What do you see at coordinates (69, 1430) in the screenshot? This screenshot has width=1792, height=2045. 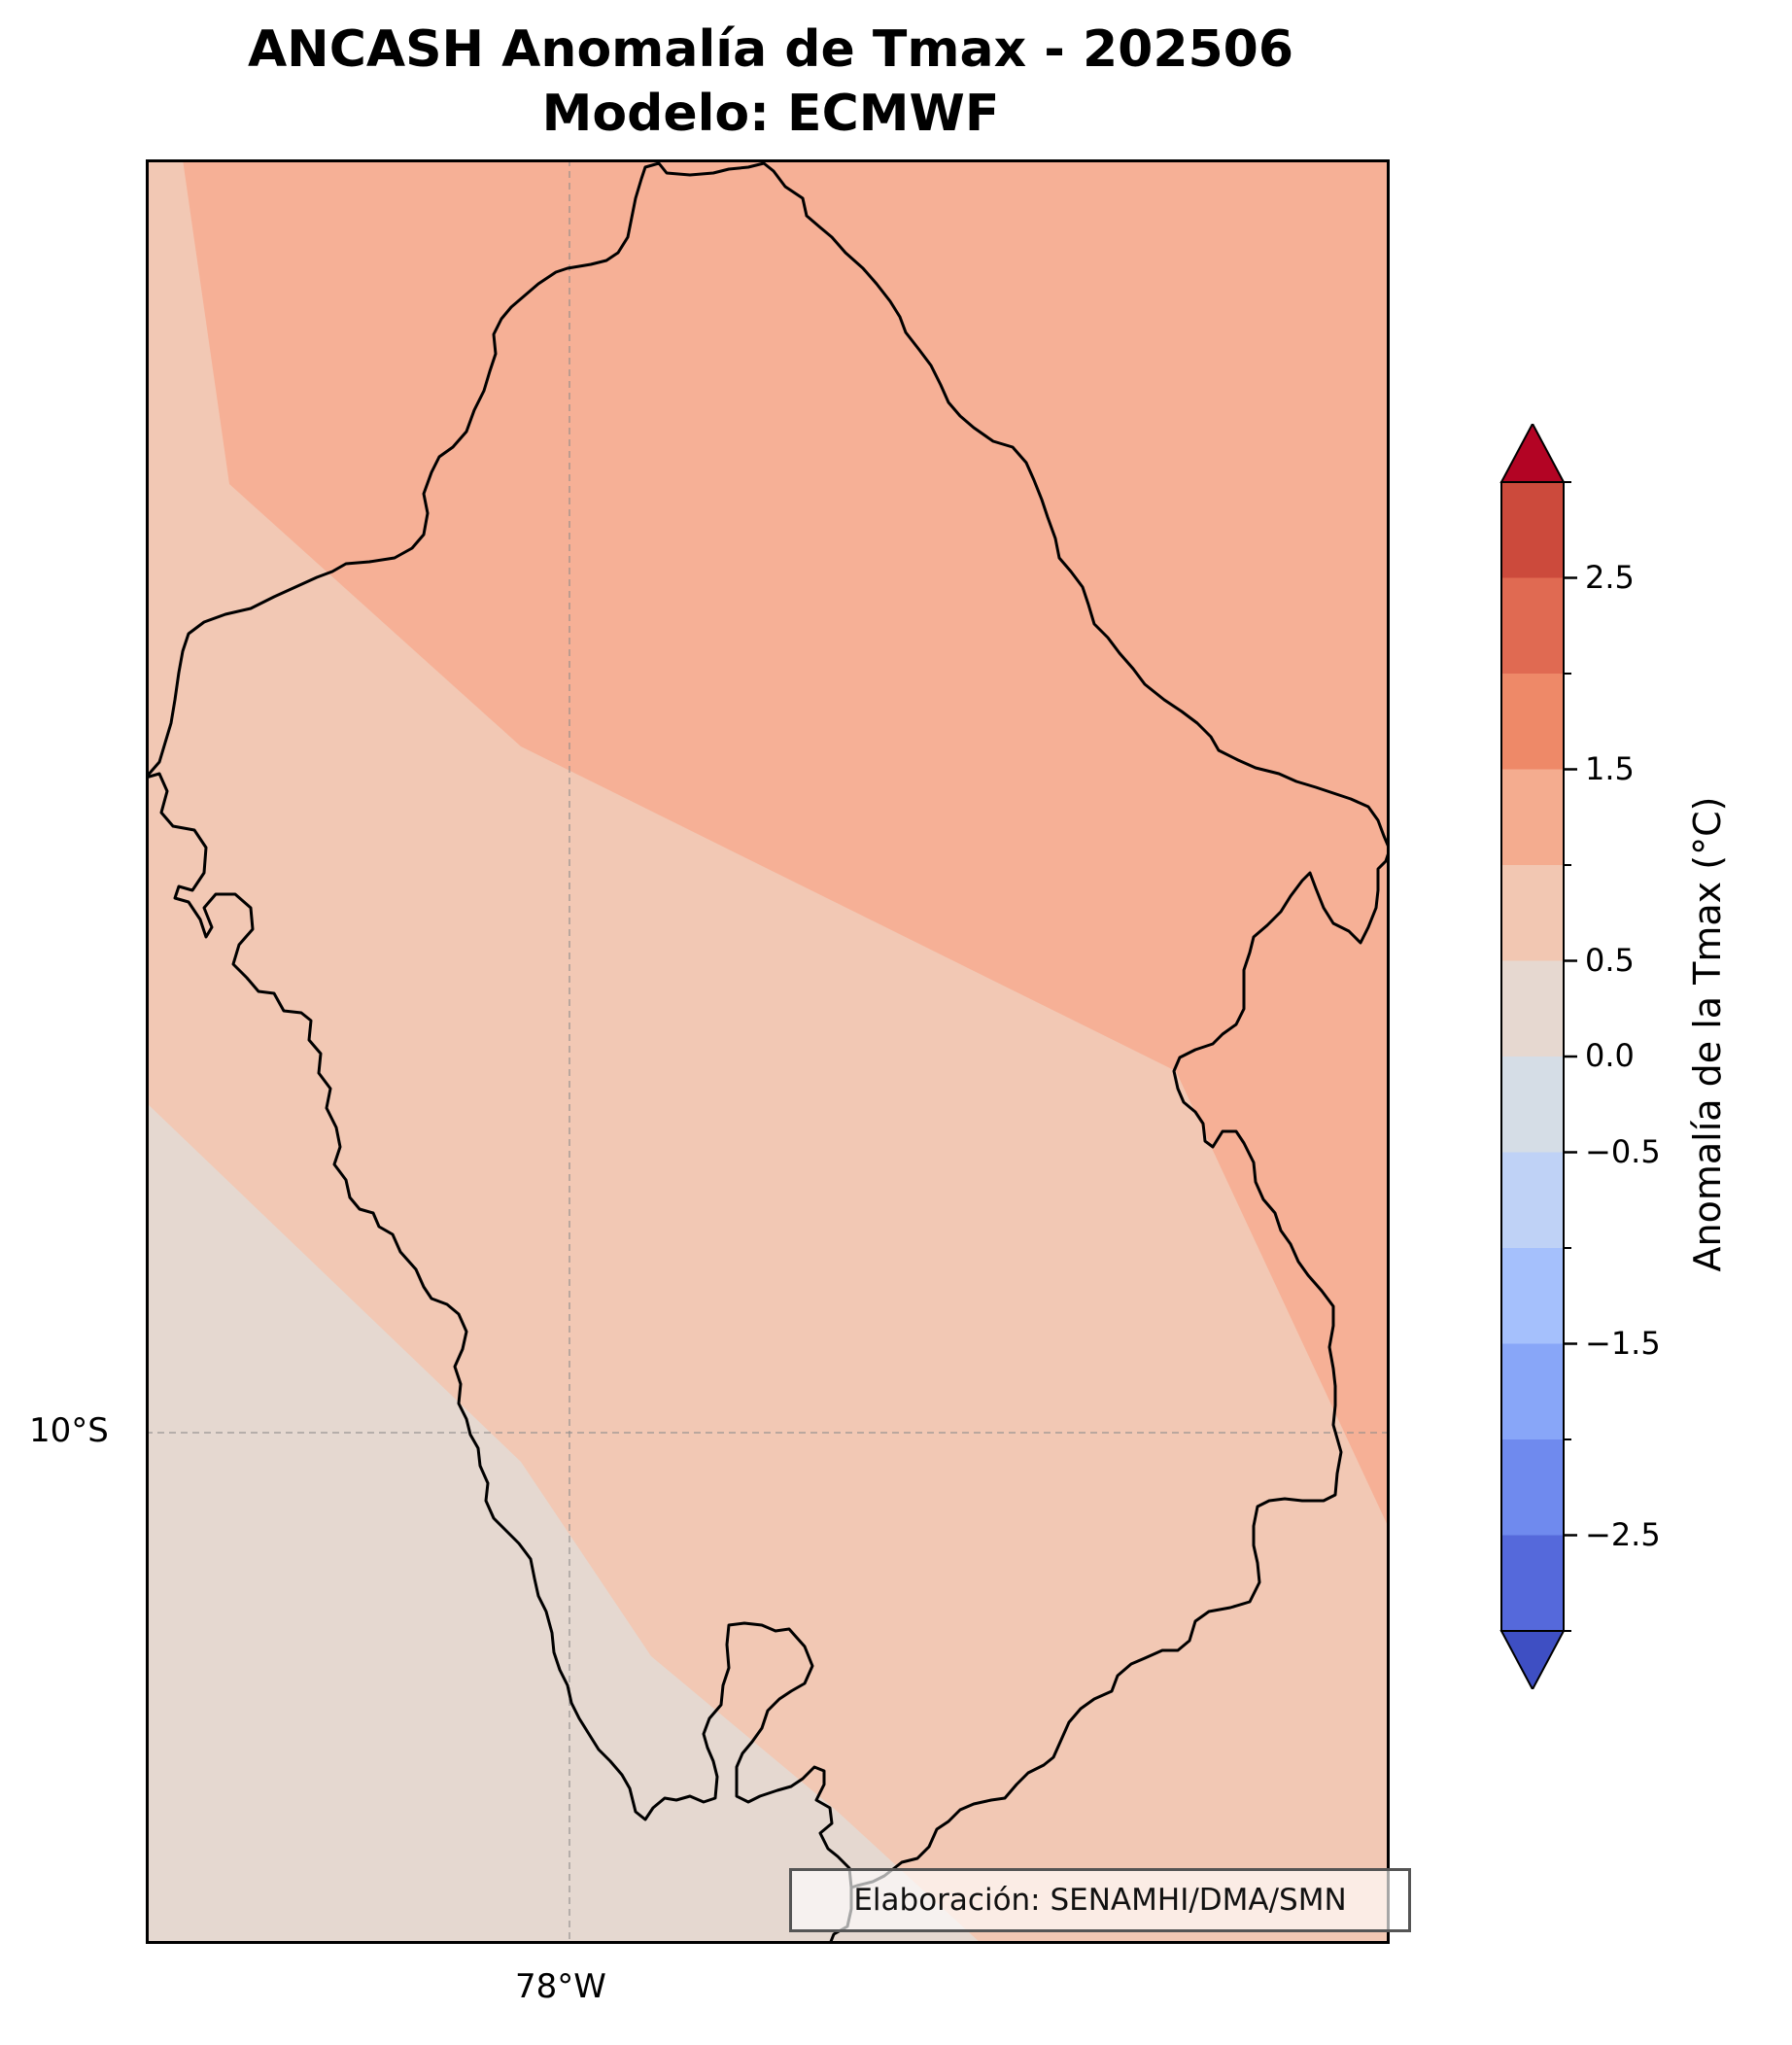 I see `lat-tick-label: 10°S` at bounding box center [69, 1430].